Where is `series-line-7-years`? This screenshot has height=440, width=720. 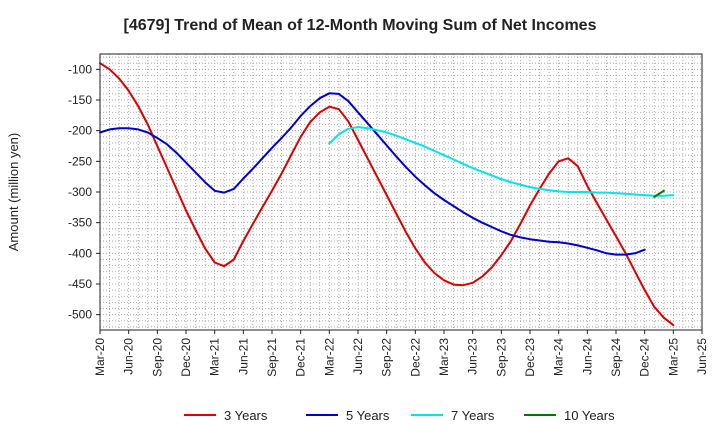
series-line-7-years is located at coordinates (501, 161).